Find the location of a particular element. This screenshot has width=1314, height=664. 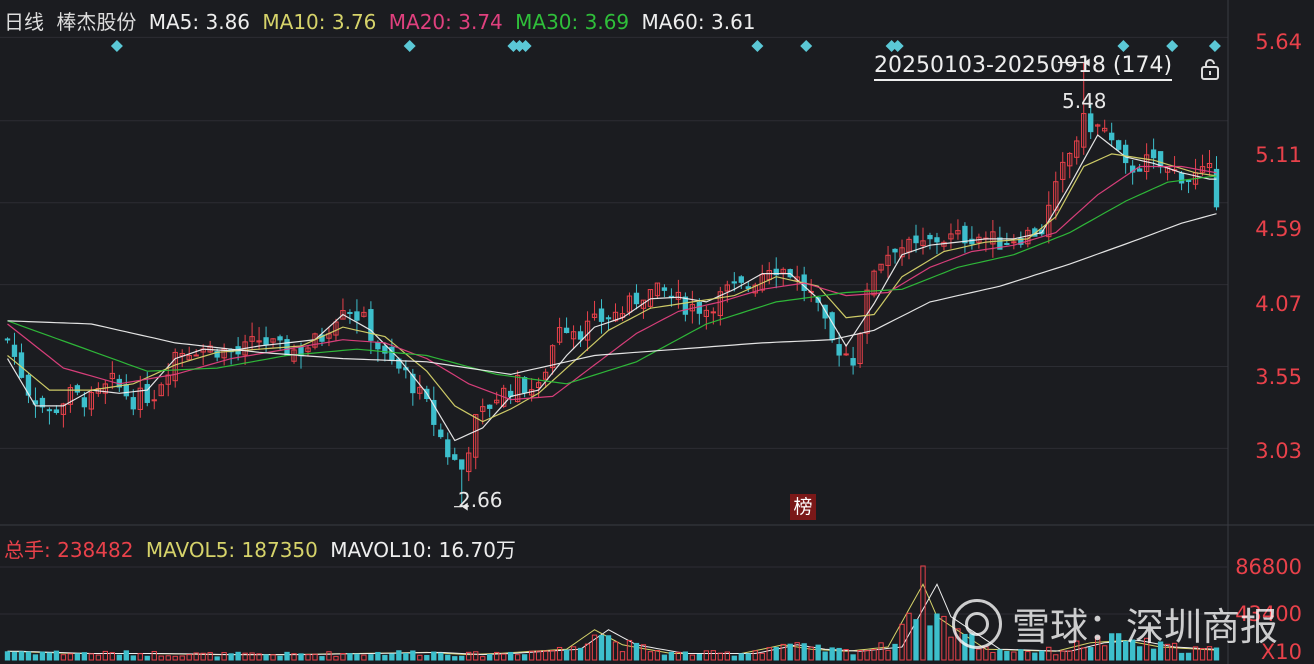

volume-bars is located at coordinates (612, 613).